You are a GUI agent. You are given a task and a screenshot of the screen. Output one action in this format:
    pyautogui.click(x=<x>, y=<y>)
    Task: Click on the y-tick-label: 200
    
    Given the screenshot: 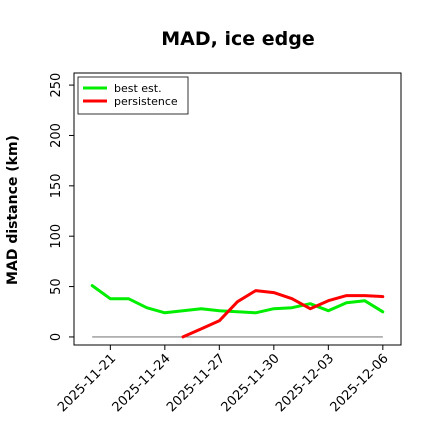 What is the action you would take?
    pyautogui.click(x=56, y=135)
    